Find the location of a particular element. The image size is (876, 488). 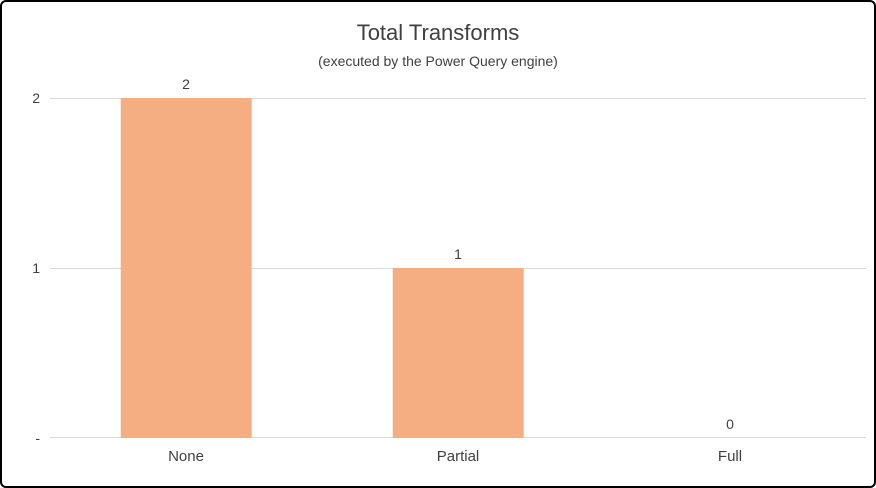

y-tick-label-2: 2 is located at coordinates (36, 98).